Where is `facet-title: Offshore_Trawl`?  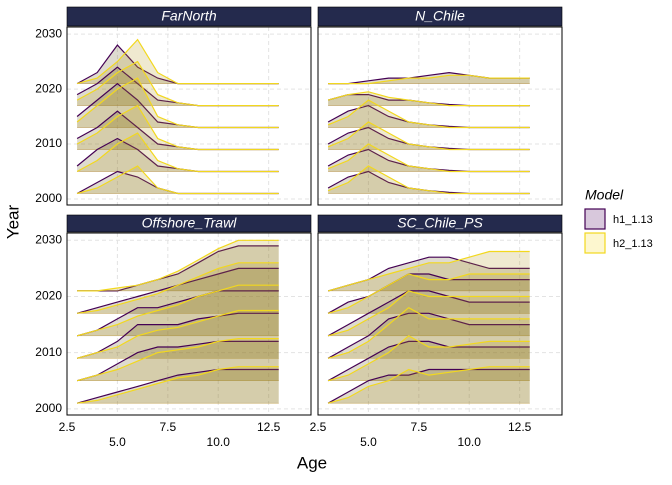
facet-title: Offshore_Trawl is located at coordinates (190, 223).